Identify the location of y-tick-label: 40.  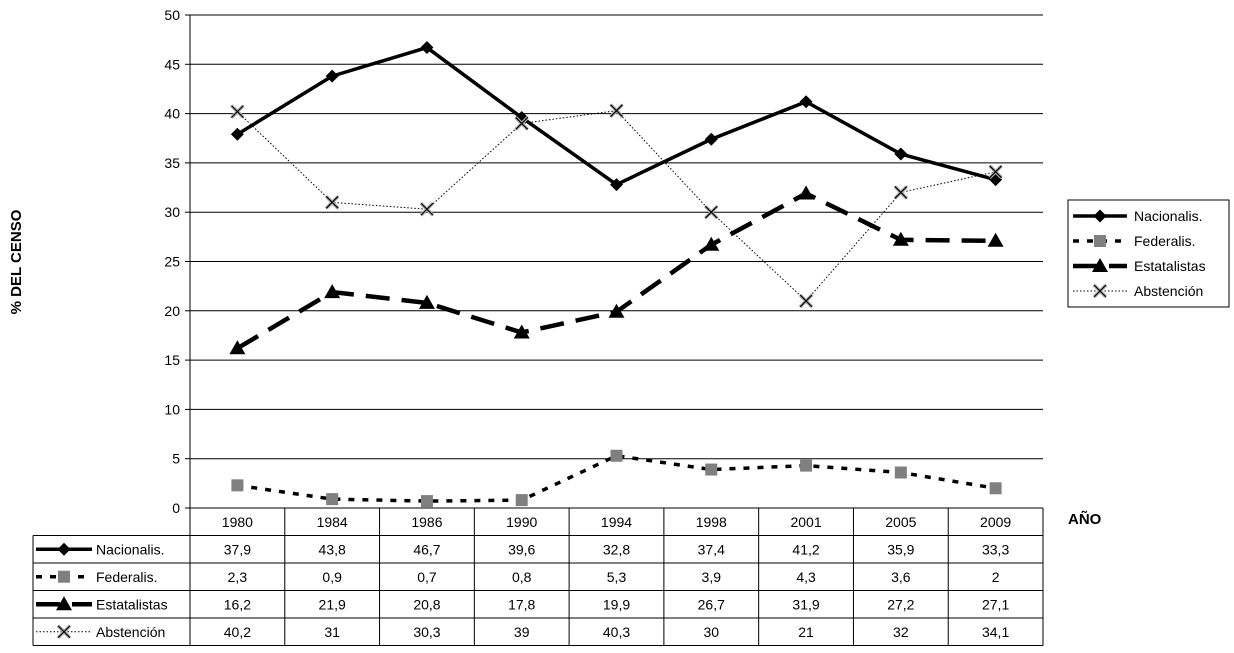
(172, 114).